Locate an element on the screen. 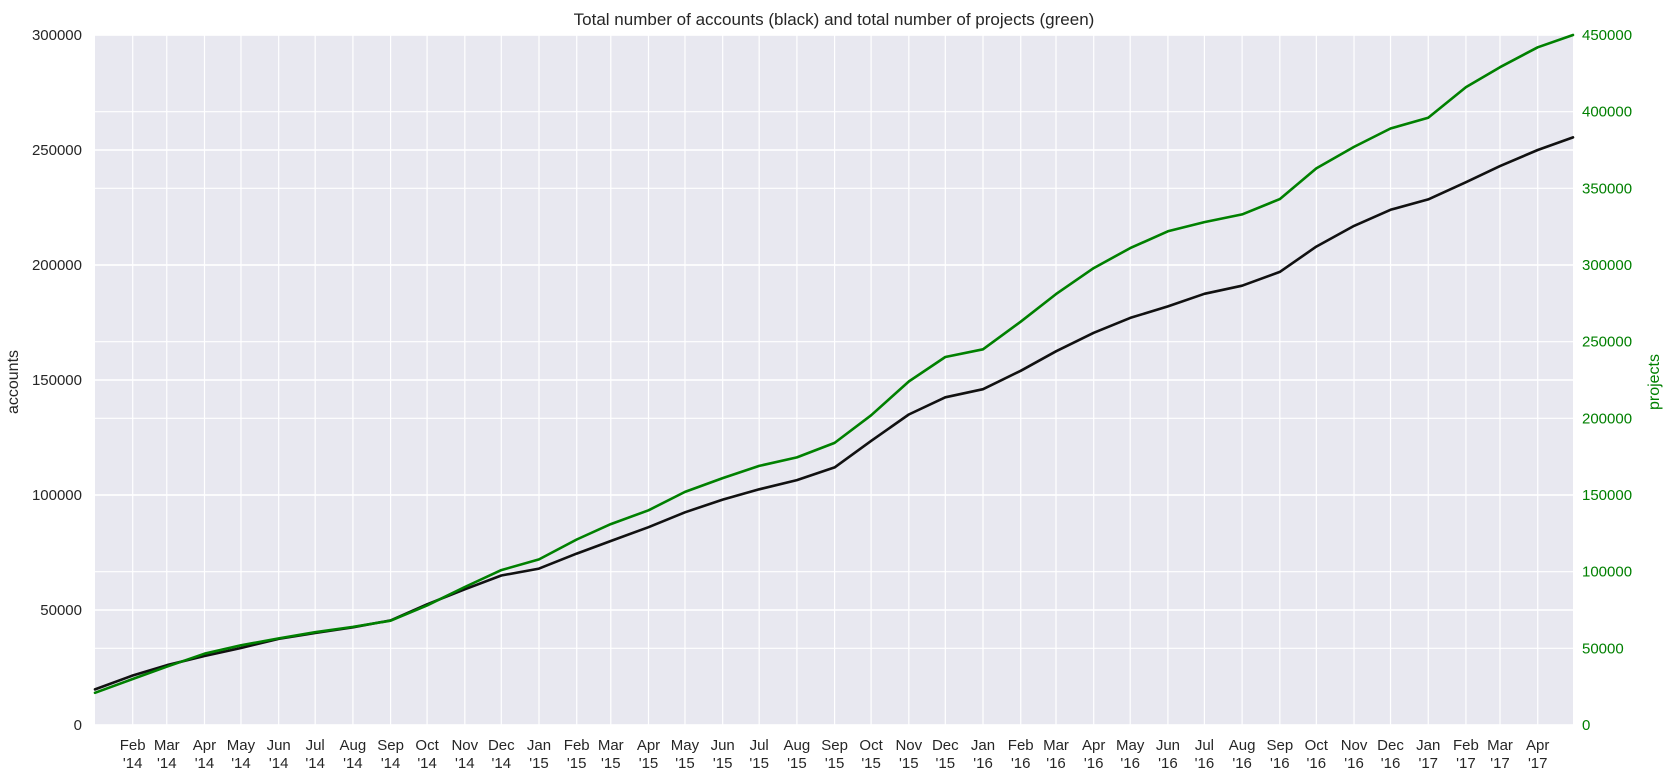 The height and width of the screenshot is (774, 1667). left-y-tick-label: 50000 is located at coordinates (61, 610).